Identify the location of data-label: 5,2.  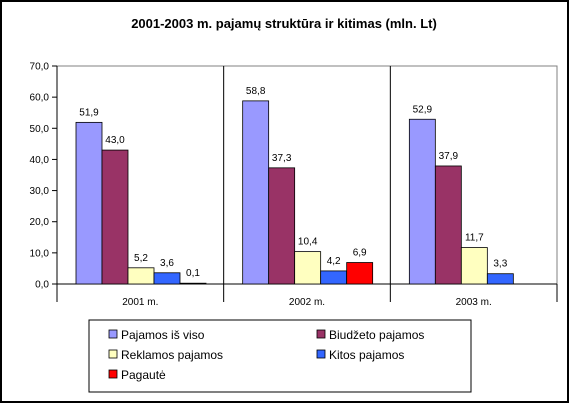
(141, 258).